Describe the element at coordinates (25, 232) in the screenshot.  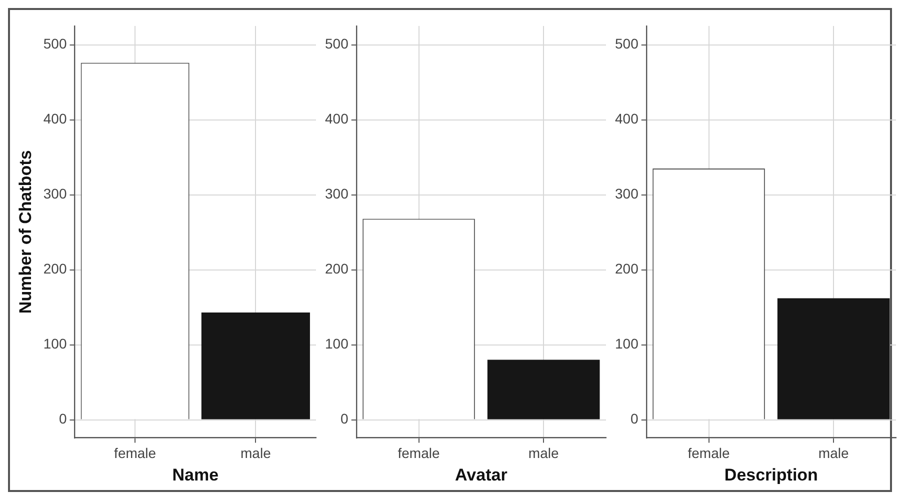
I see `y-axis-title: Number of Chatbots` at that location.